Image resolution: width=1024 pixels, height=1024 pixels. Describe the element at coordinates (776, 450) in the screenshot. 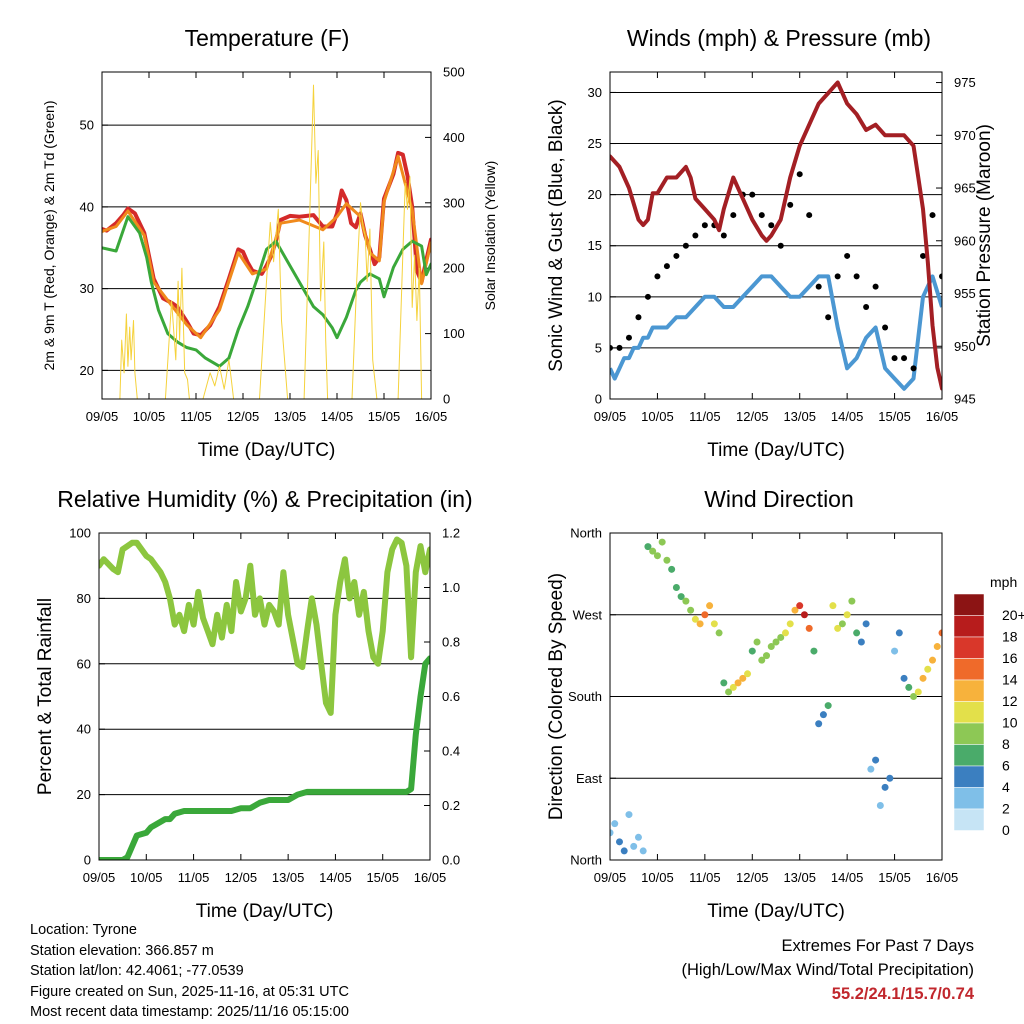

I see `wind-xlabel: Time (Day/UTC)` at that location.